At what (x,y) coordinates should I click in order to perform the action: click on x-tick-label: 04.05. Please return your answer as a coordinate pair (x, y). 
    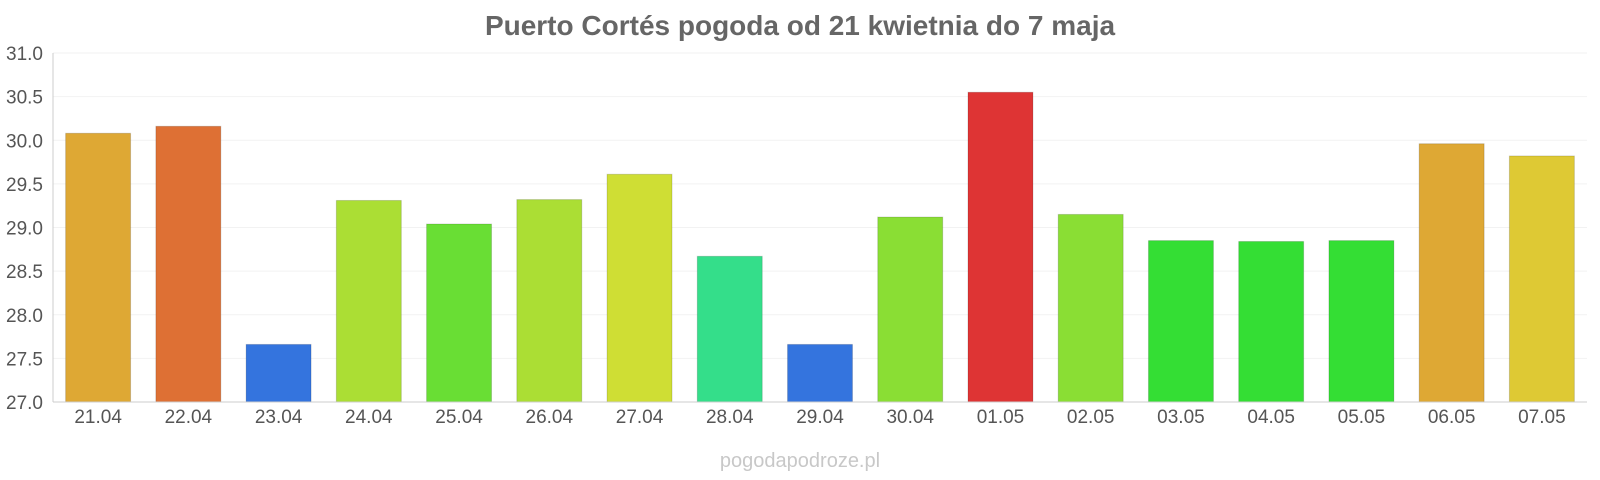
    Looking at the image, I should click on (1271, 417).